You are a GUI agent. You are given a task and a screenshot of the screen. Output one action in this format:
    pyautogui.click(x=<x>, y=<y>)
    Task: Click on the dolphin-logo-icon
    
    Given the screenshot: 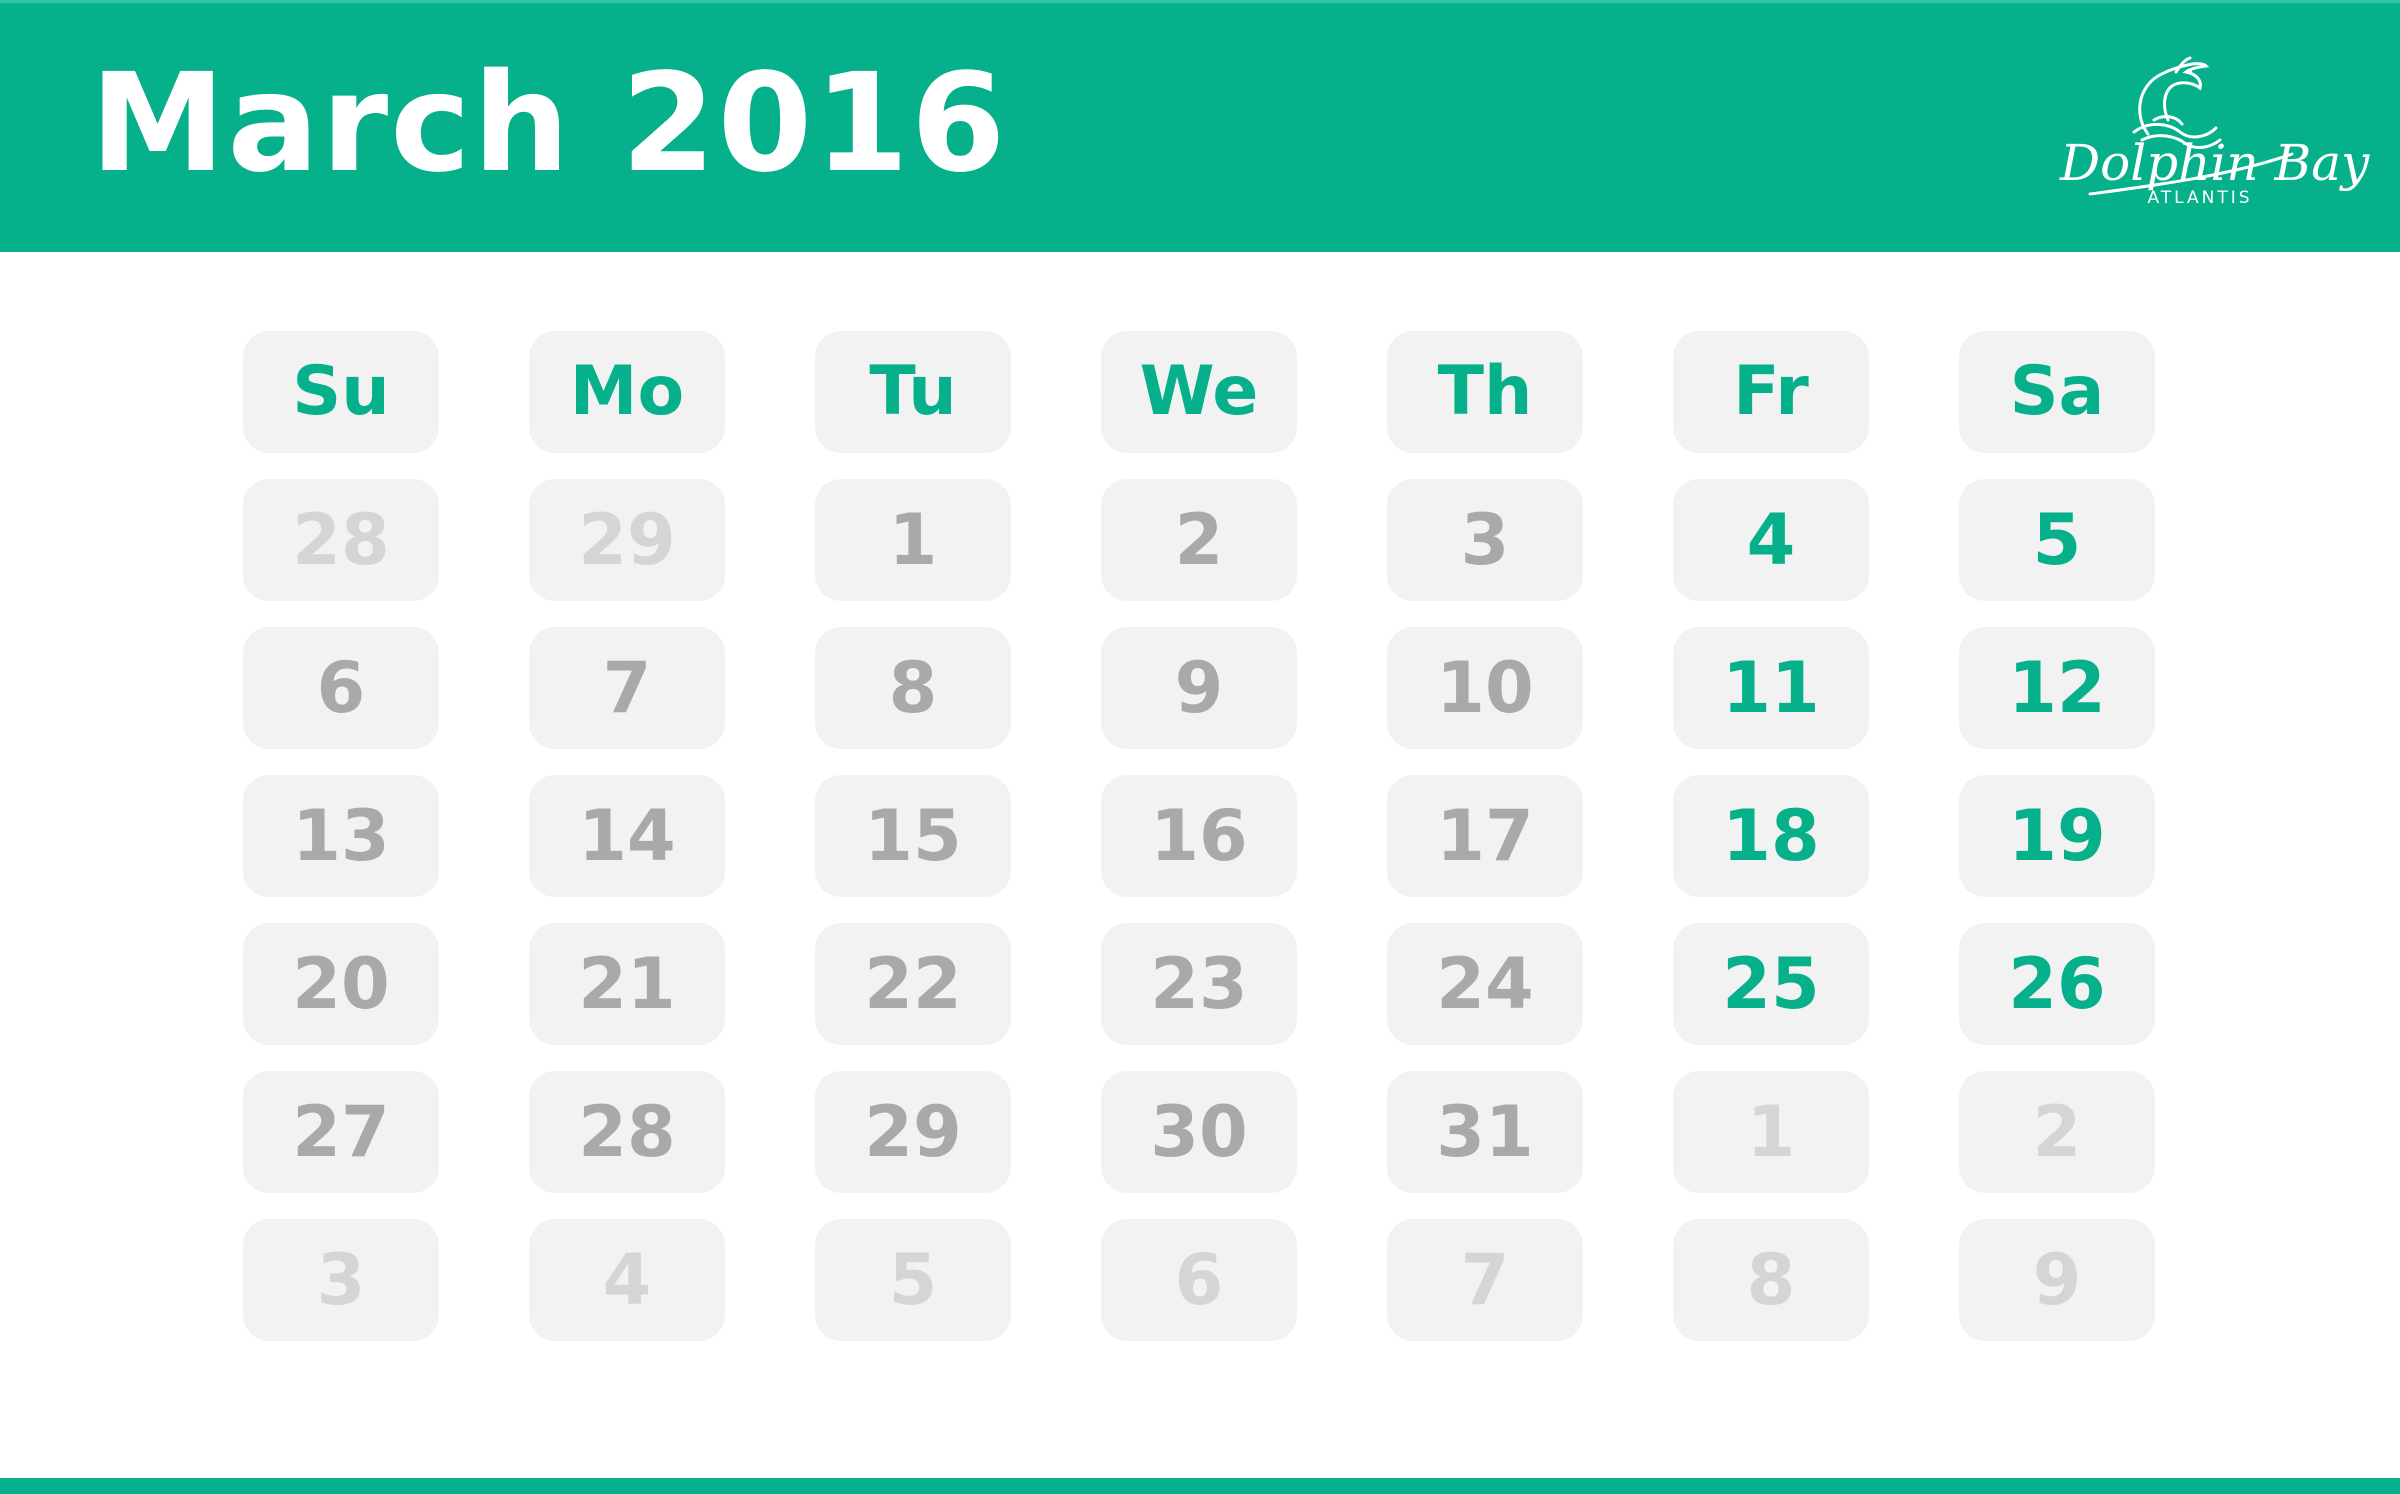 What is the action you would take?
    pyautogui.click(x=2191, y=126)
    